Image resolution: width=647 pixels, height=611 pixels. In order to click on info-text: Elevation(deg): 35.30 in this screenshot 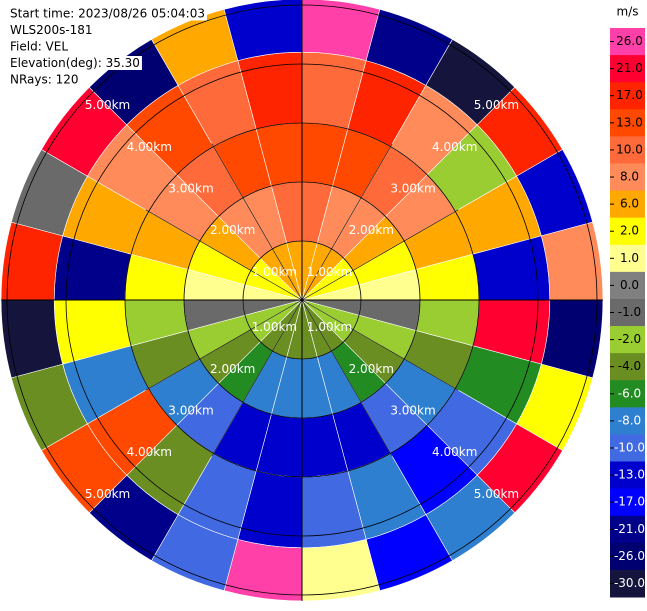, I will do `click(75, 63)`.